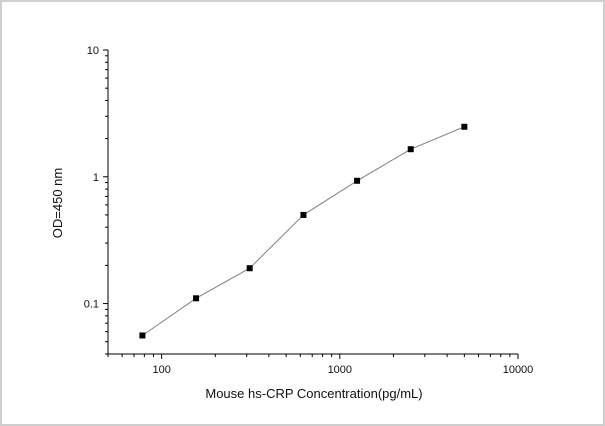  Describe the element at coordinates (93, 51) in the screenshot. I see `y-tick-label: 10` at that location.